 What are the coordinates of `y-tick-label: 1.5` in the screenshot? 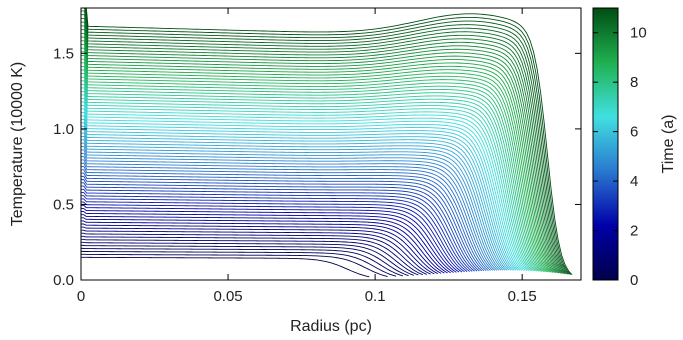 It's located at (63, 53).